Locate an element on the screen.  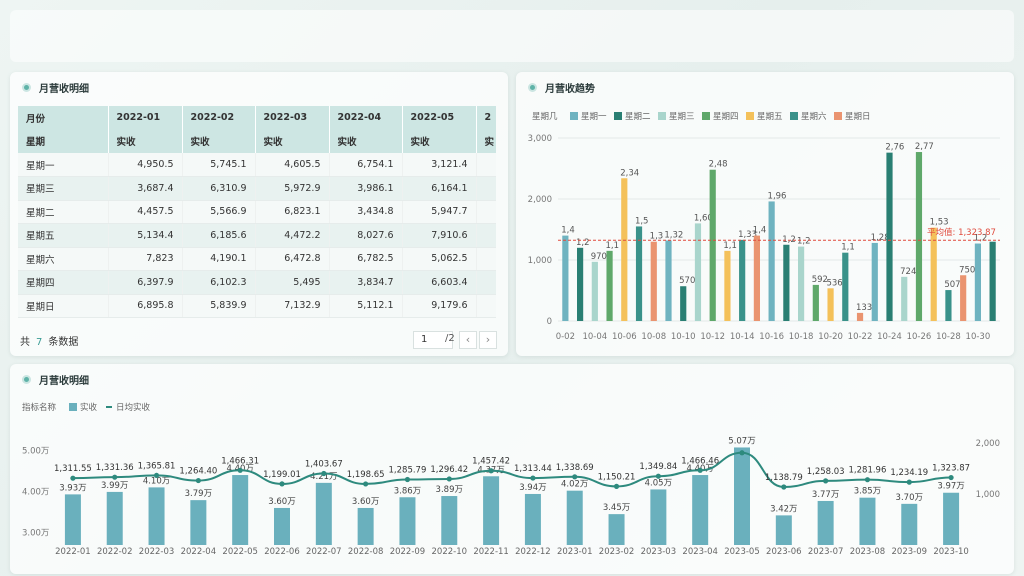
table-row: 星期六 7,823 4,190.1 6,472.8 6,782.5 5,062.5 is located at coordinates (257, 259).